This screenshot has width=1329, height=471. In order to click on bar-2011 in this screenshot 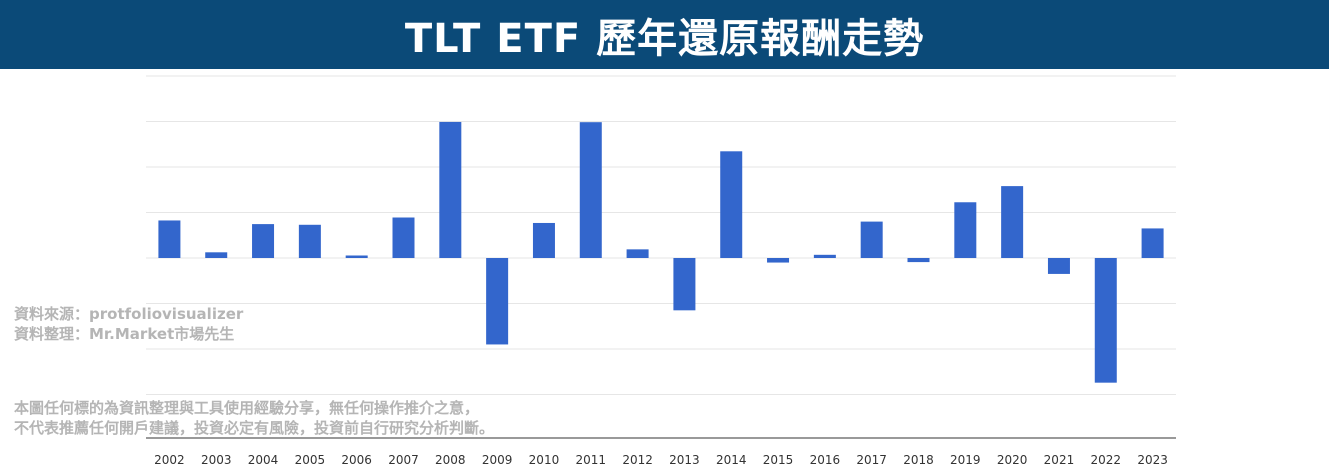, I will do `click(590, 190)`.